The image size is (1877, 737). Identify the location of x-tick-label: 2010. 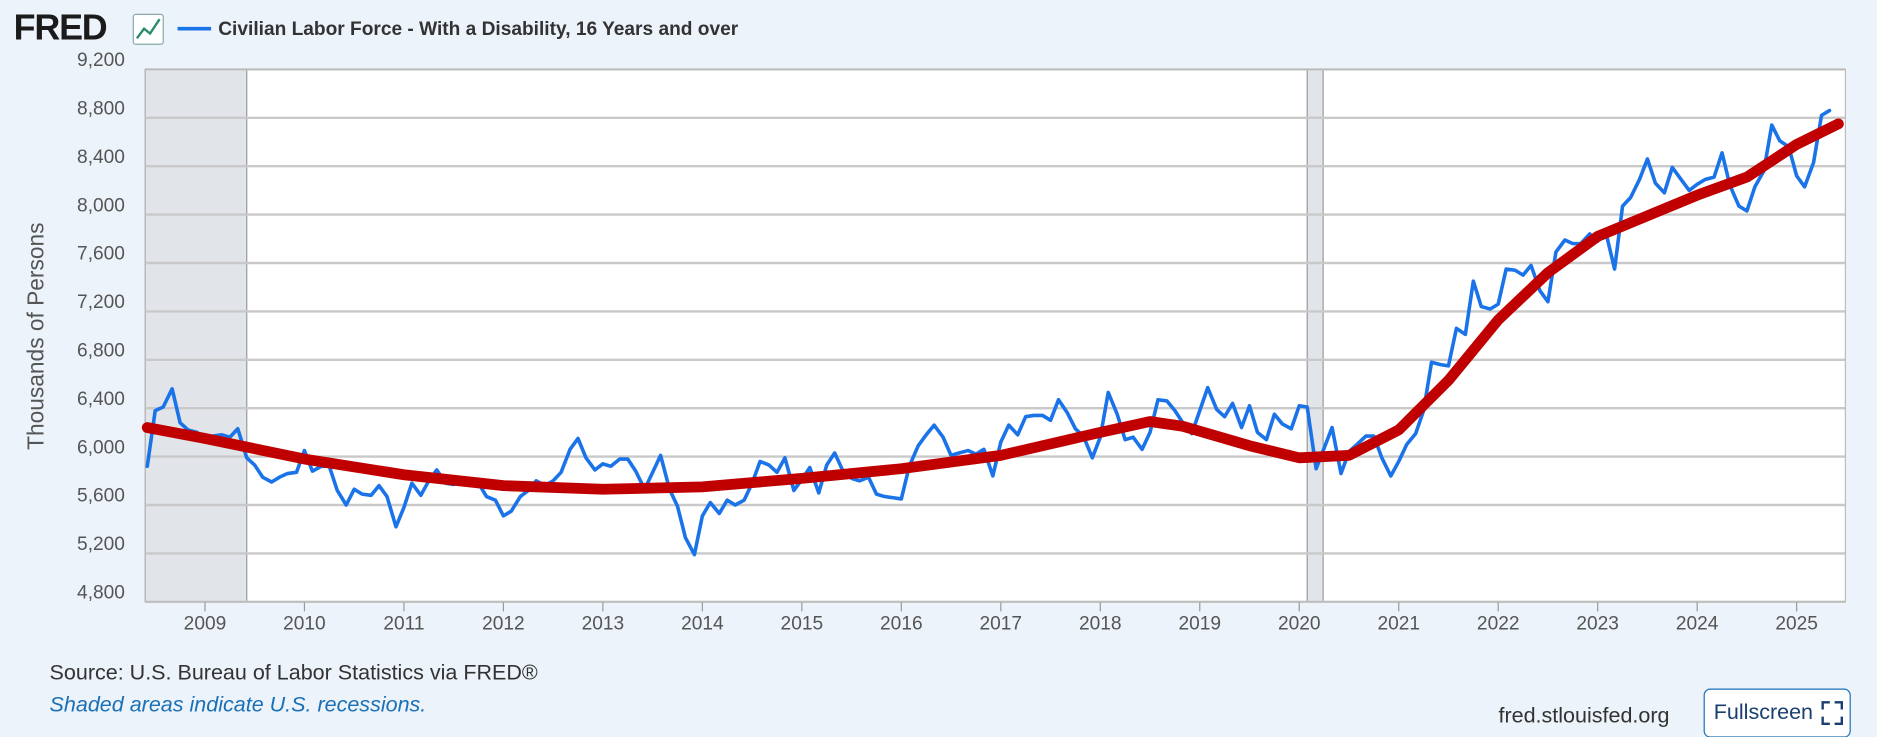
(304, 624).